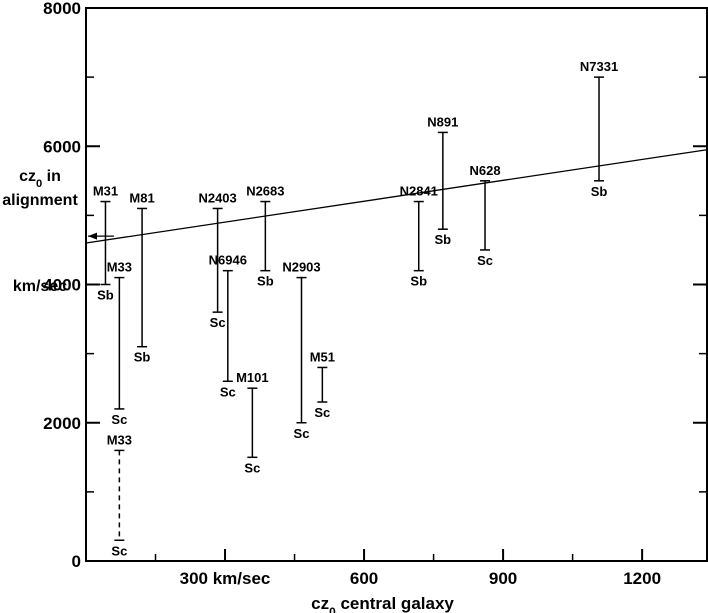 This screenshot has height=613, width=708. What do you see at coordinates (62, 9) in the screenshot?
I see `y-tick-label: 8000` at bounding box center [62, 9].